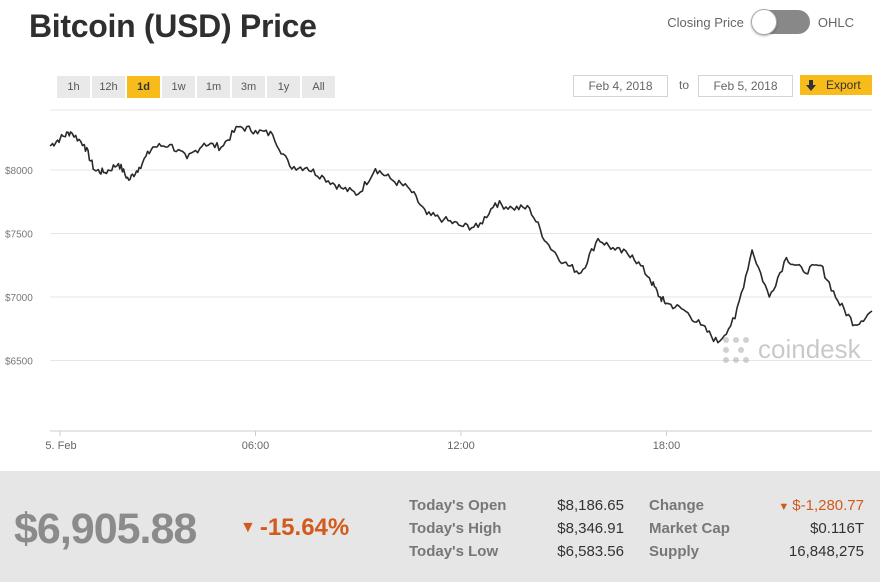 This screenshot has width=880, height=582. Describe the element at coordinates (684, 85) in the screenshot. I see `date-to-label: to` at that location.